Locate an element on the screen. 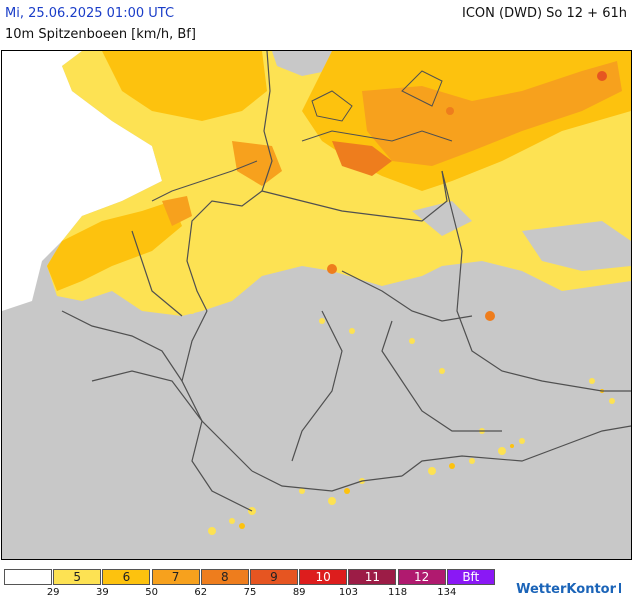 This screenshot has width=633, height=600. north-sea-calm is located at coordinates (82, 181).